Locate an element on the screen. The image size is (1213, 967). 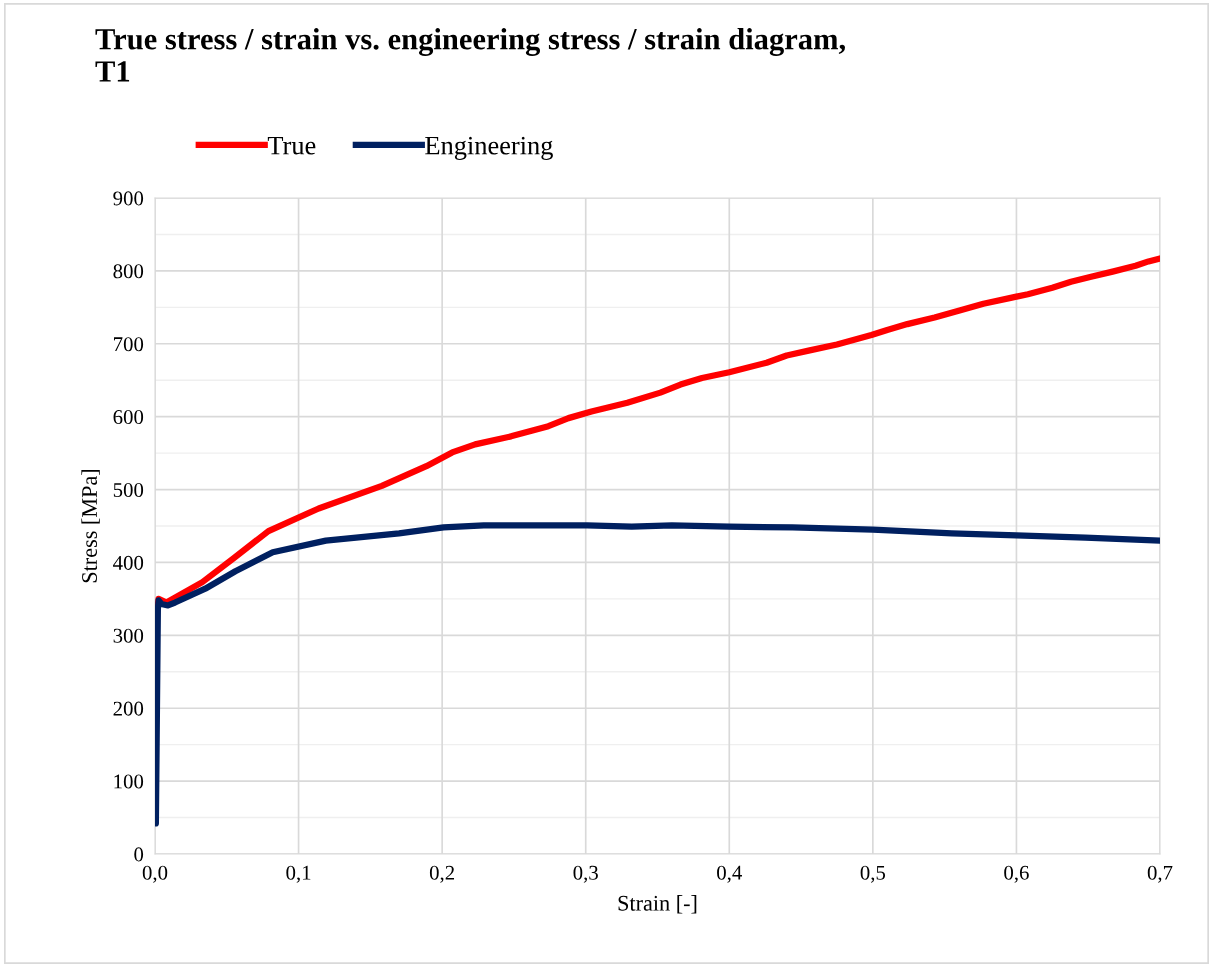
y-axis-title: Stress [MPa] is located at coordinates (90, 526).